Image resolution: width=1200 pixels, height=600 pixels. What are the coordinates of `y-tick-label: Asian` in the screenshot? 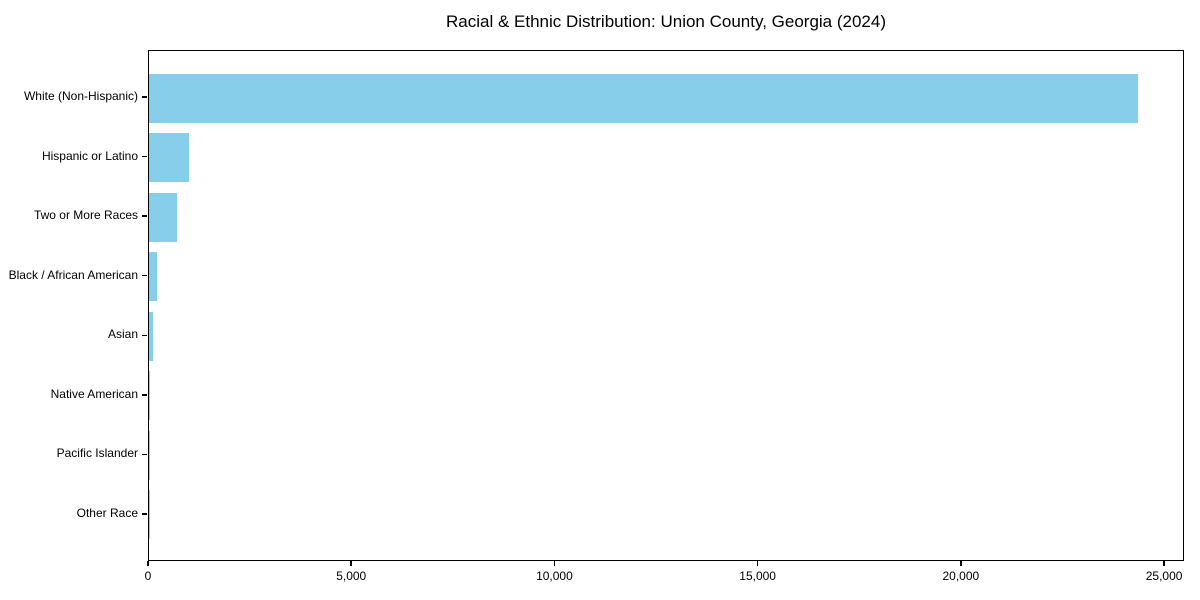 It's located at (122, 334).